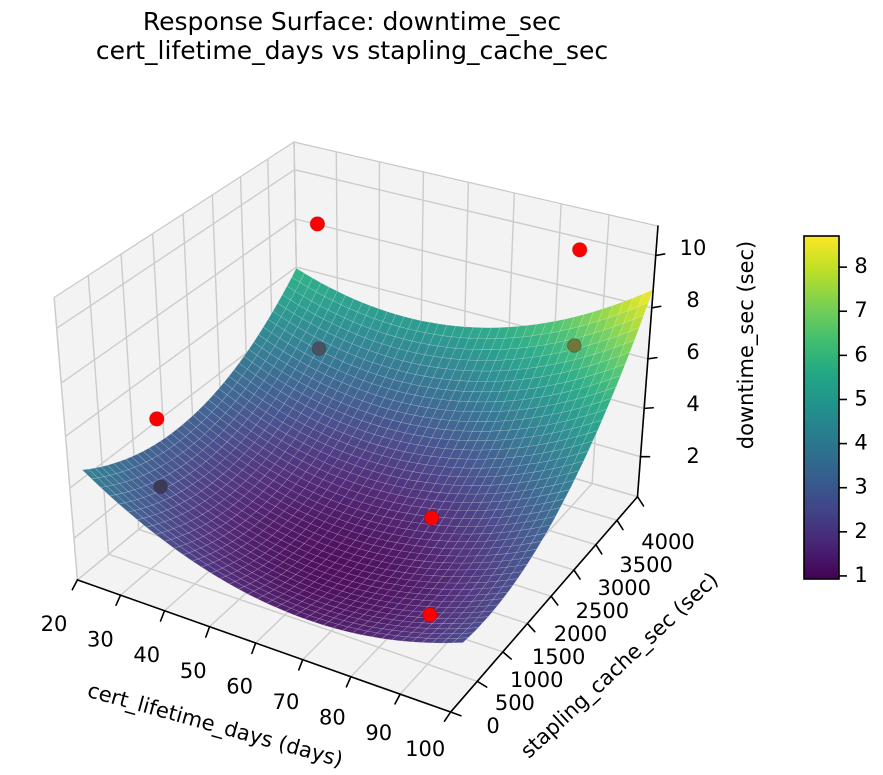  I want to click on colorbar: 1 2 3 4 5 6 7 8, so click(835, 411).